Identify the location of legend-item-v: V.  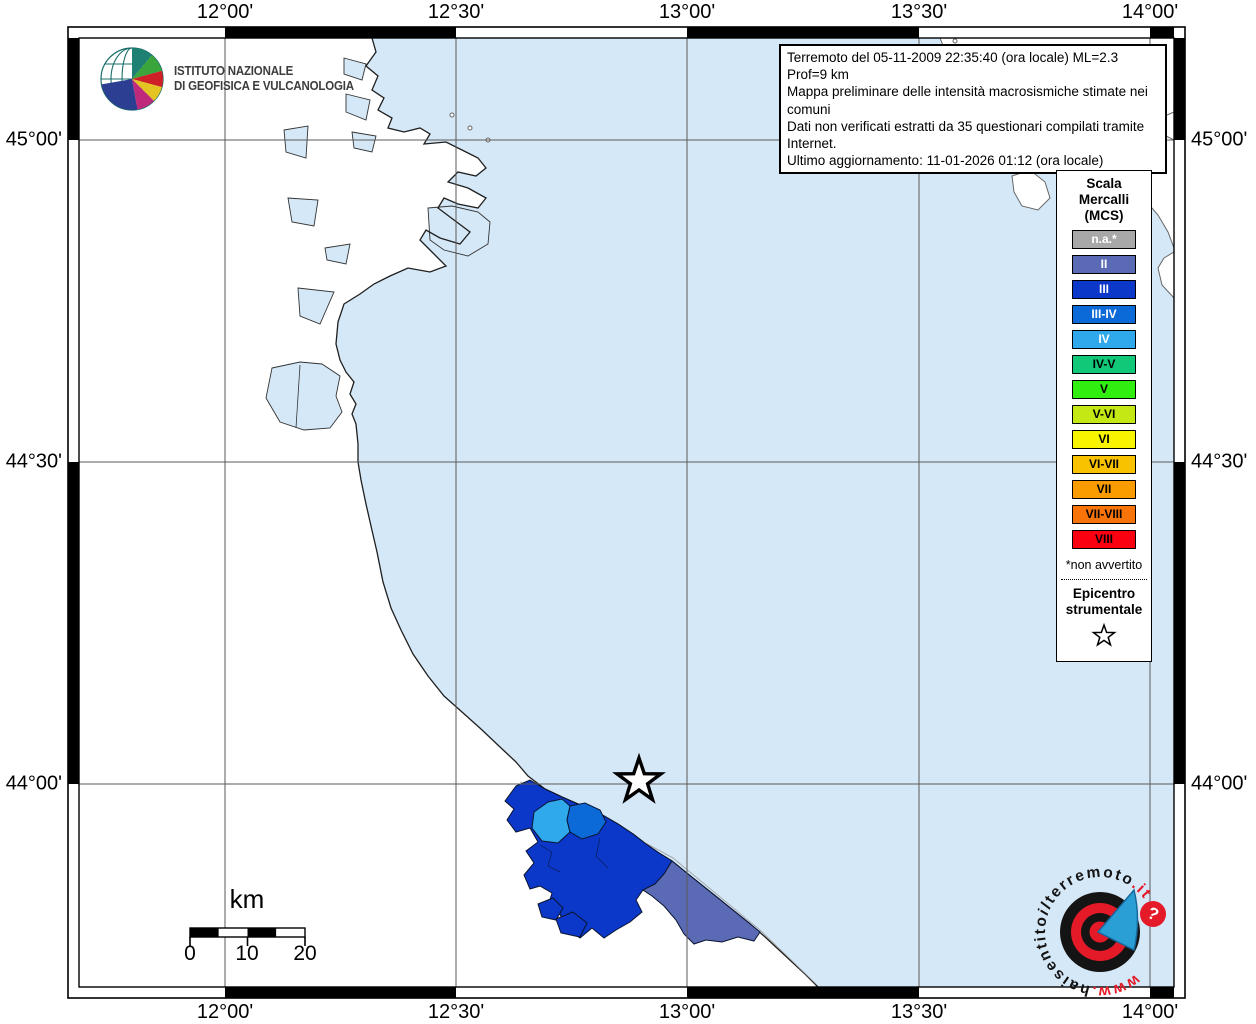
(1104, 389).